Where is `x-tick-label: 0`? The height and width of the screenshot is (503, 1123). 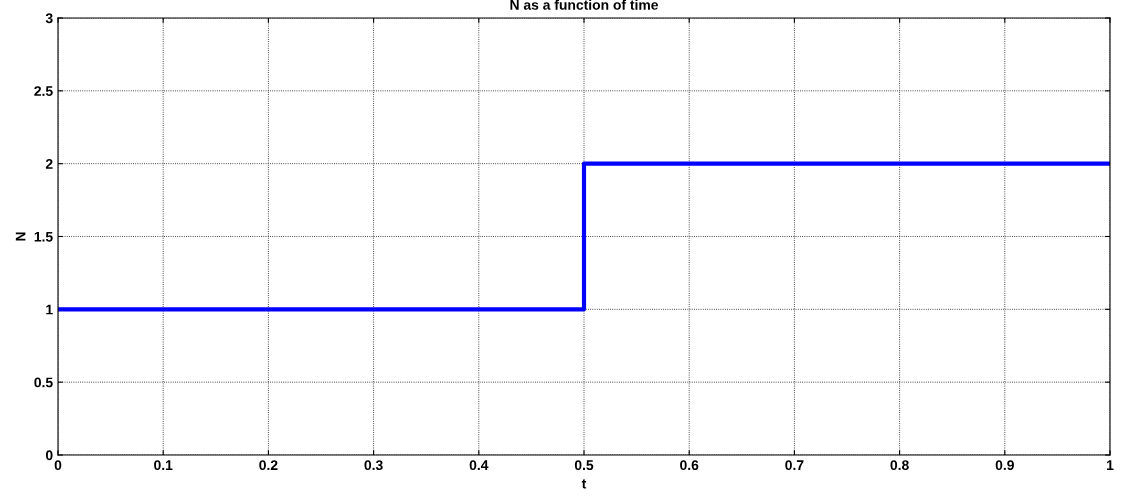
x-tick-label: 0 is located at coordinates (58, 465).